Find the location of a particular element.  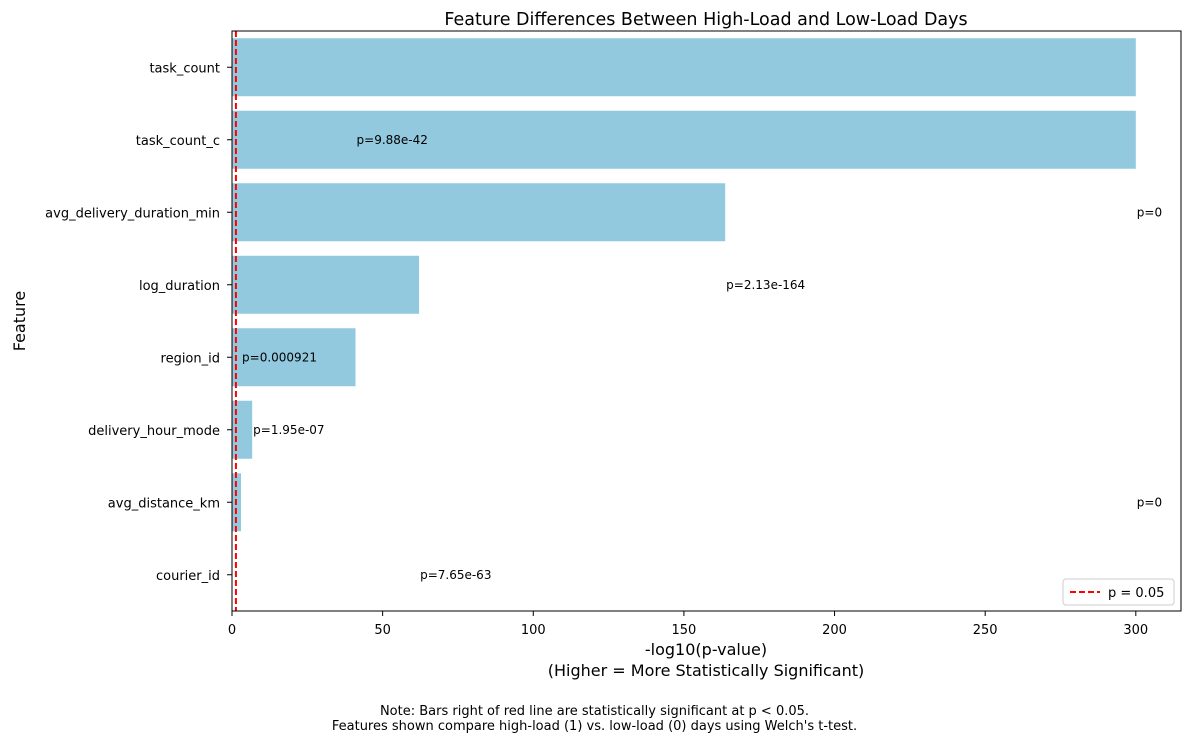

x-tick-label: 50 is located at coordinates (382, 630).